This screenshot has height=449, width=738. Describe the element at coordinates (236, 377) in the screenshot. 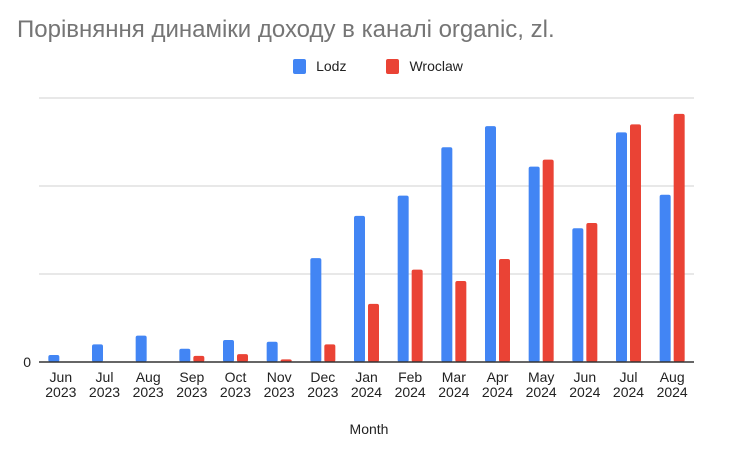

I see `x-tick-label: Oct` at that location.